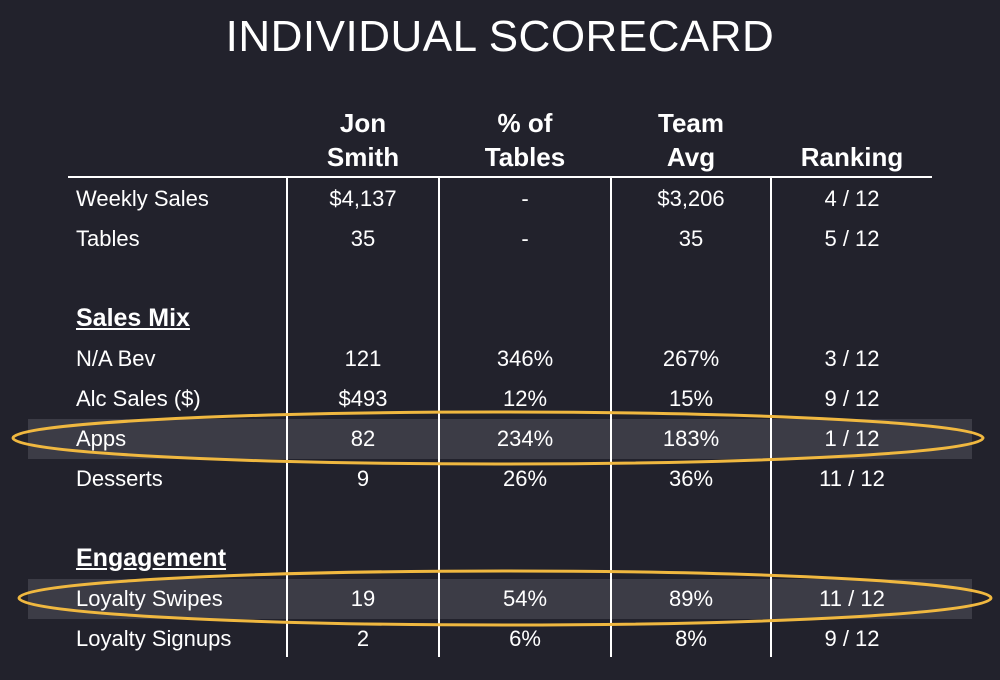  What do you see at coordinates (500, 479) in the screenshot?
I see `table-row-desserts: Desserts 9 26% 36% 11 / 12` at bounding box center [500, 479].